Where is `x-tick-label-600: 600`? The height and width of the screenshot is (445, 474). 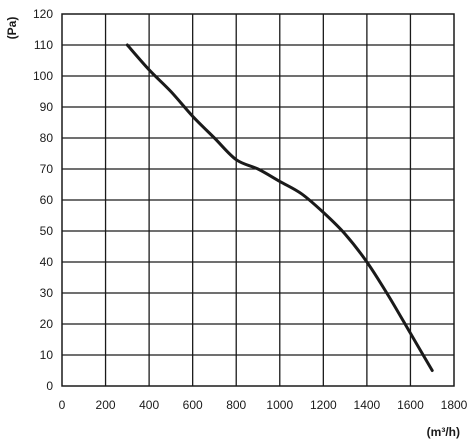 x-tick-label-600: 600 is located at coordinates (193, 405).